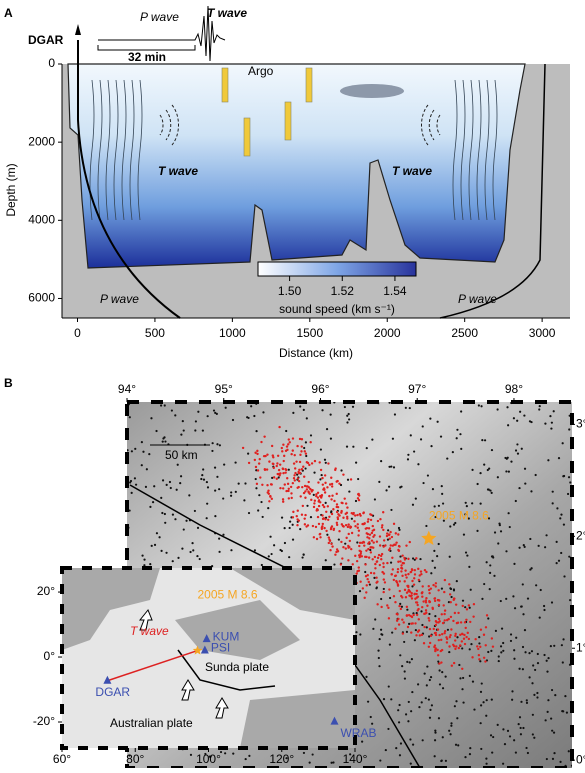 This screenshot has height=773, width=585. I want to click on inset-lon-tick-label: 100°, so click(208, 759).